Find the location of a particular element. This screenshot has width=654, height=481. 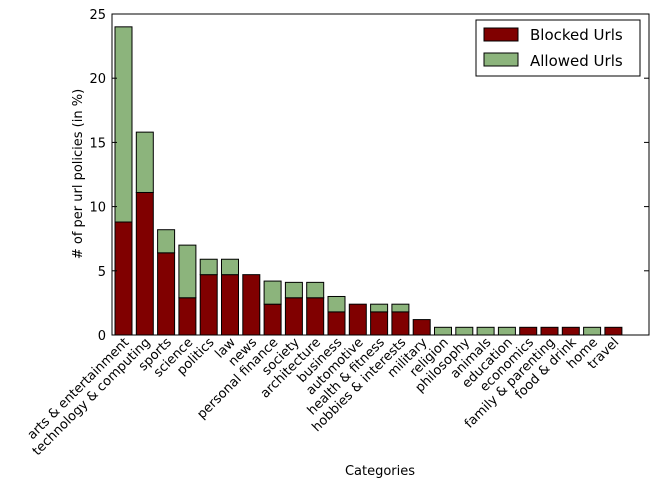

bar-blocked-urls-arts-entertainment is located at coordinates (123, 278).